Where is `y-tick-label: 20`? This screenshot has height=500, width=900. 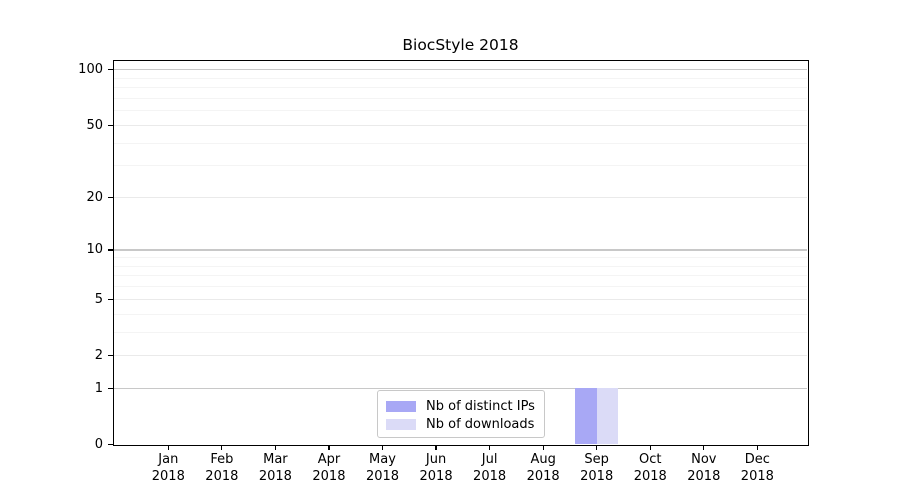
y-tick-label: 20 is located at coordinates (94, 197).